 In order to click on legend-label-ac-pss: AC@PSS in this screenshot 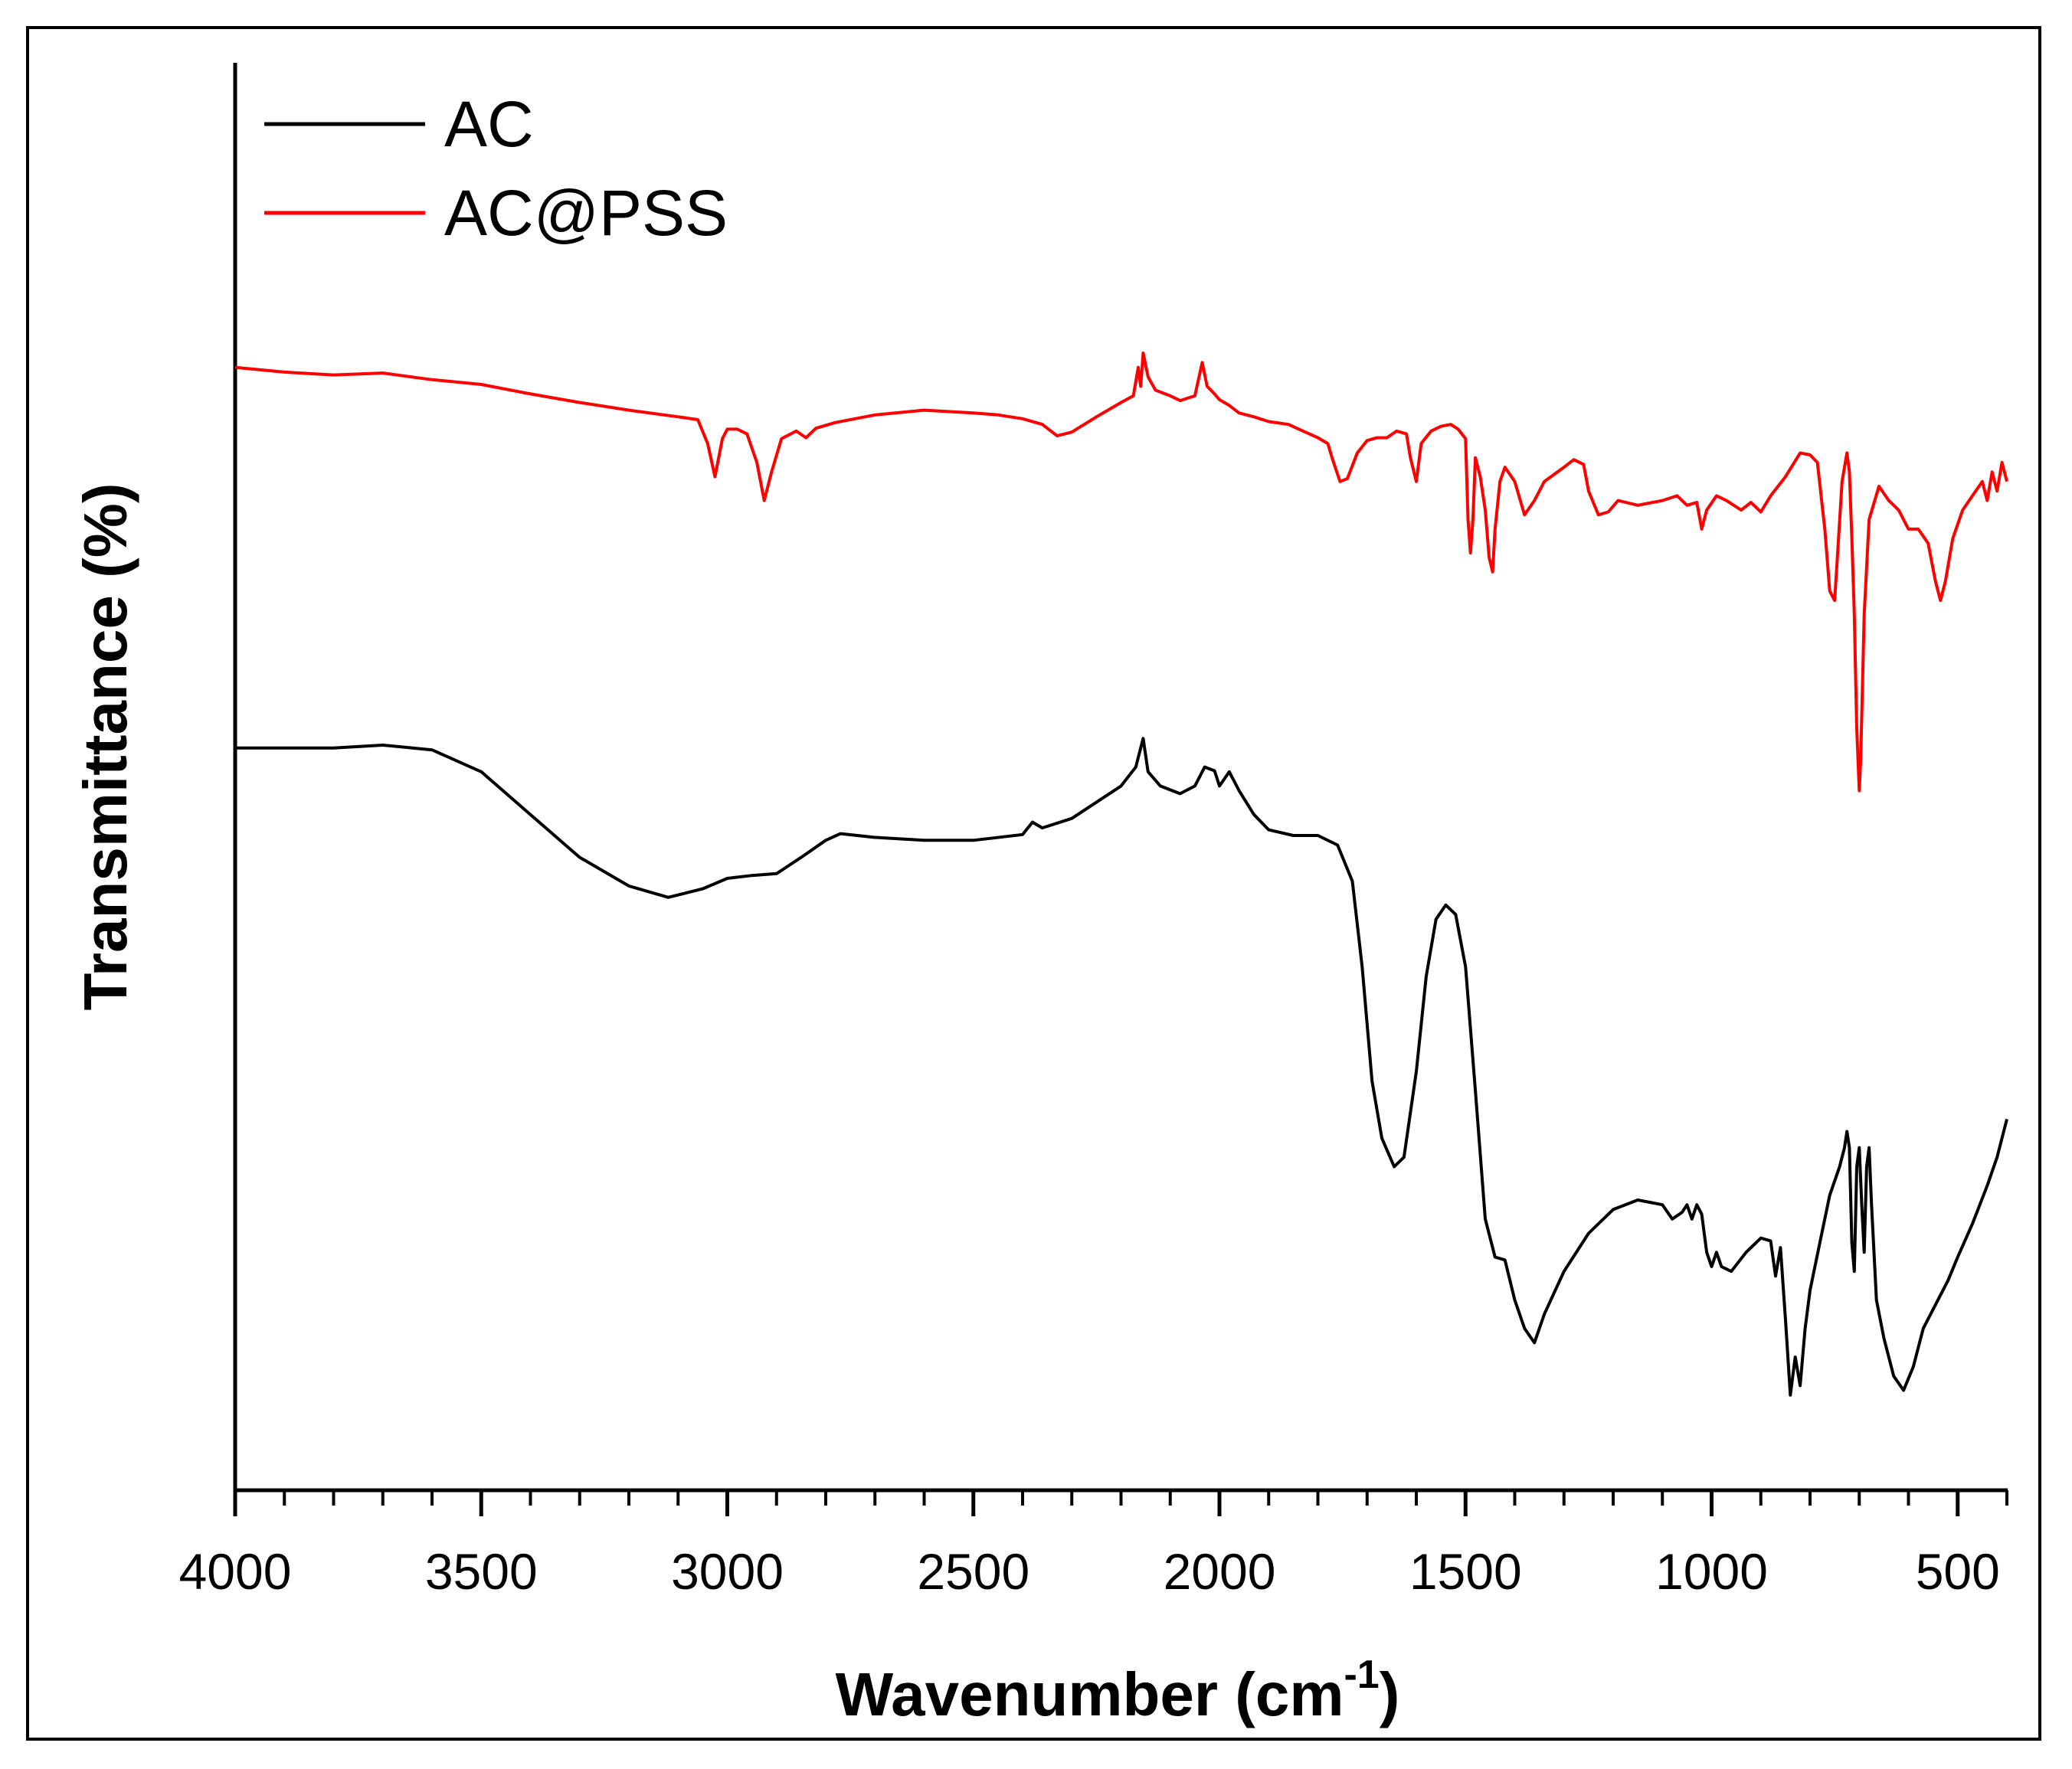, I will do `click(586, 213)`.